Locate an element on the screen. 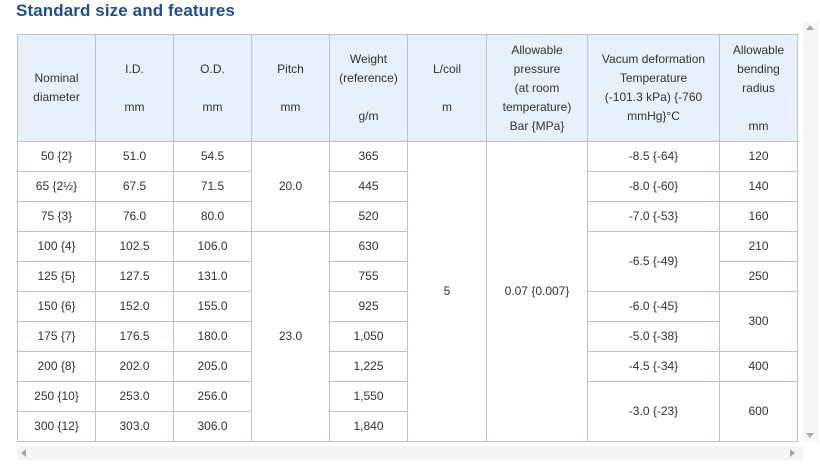 Image resolution: width=820 pixels, height=475 pixels. table-row: 65 {2½} 67.5 71.5 445 -8.0 {-60} 140 is located at coordinates (407, 186).